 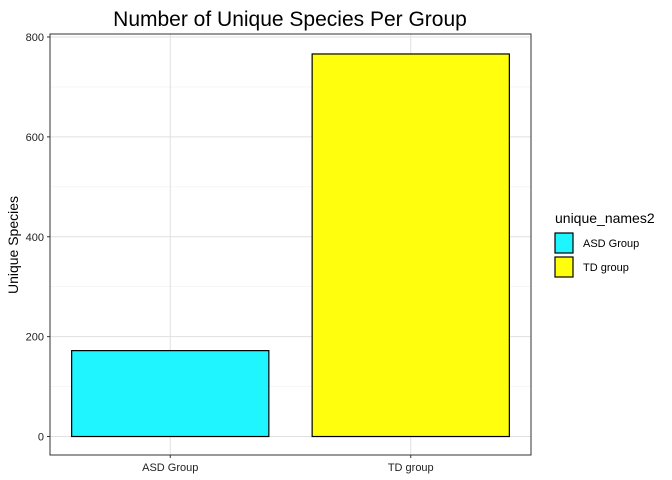 I want to click on legend: unique_names2 ASD Group TD group, so click(x=604, y=244).